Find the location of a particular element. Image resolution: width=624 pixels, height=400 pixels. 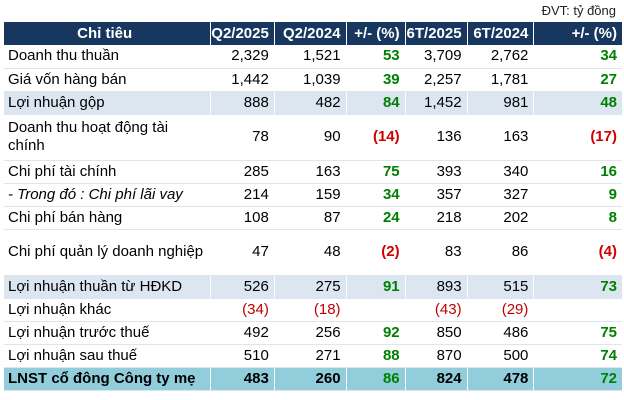

cell-h-change: 8 is located at coordinates (577, 218).